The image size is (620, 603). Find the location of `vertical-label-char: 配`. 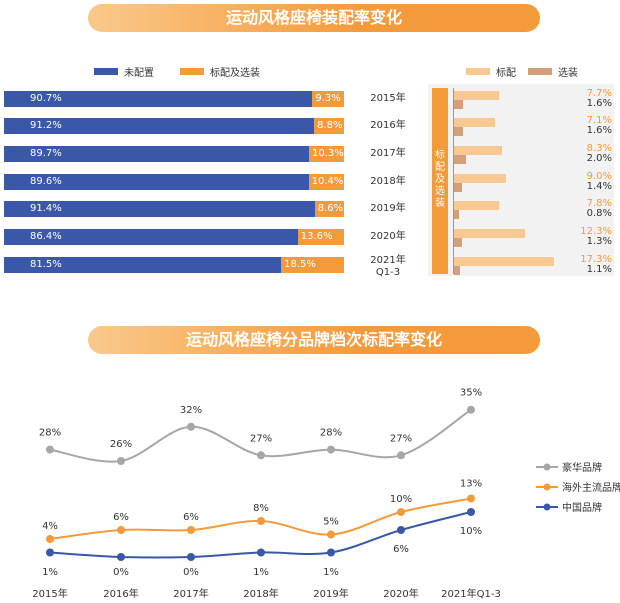

vertical-label-char: 配 is located at coordinates (440, 167).